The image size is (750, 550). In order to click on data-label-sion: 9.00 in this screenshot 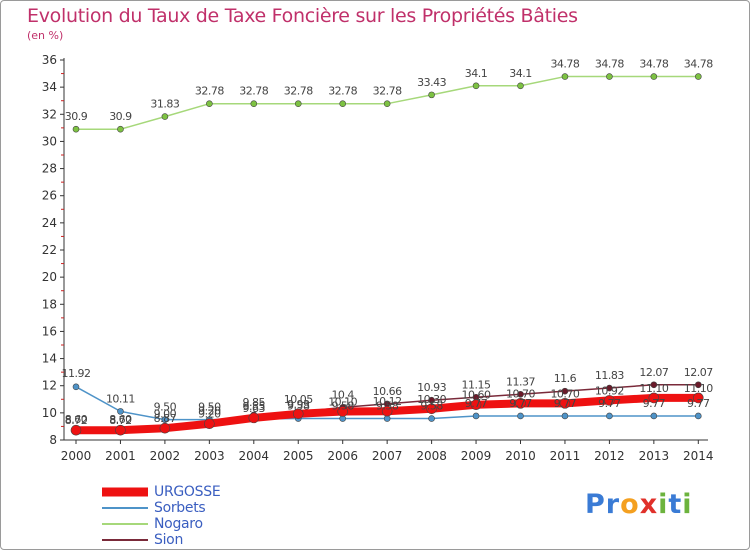, I will do `click(165, 413)`.